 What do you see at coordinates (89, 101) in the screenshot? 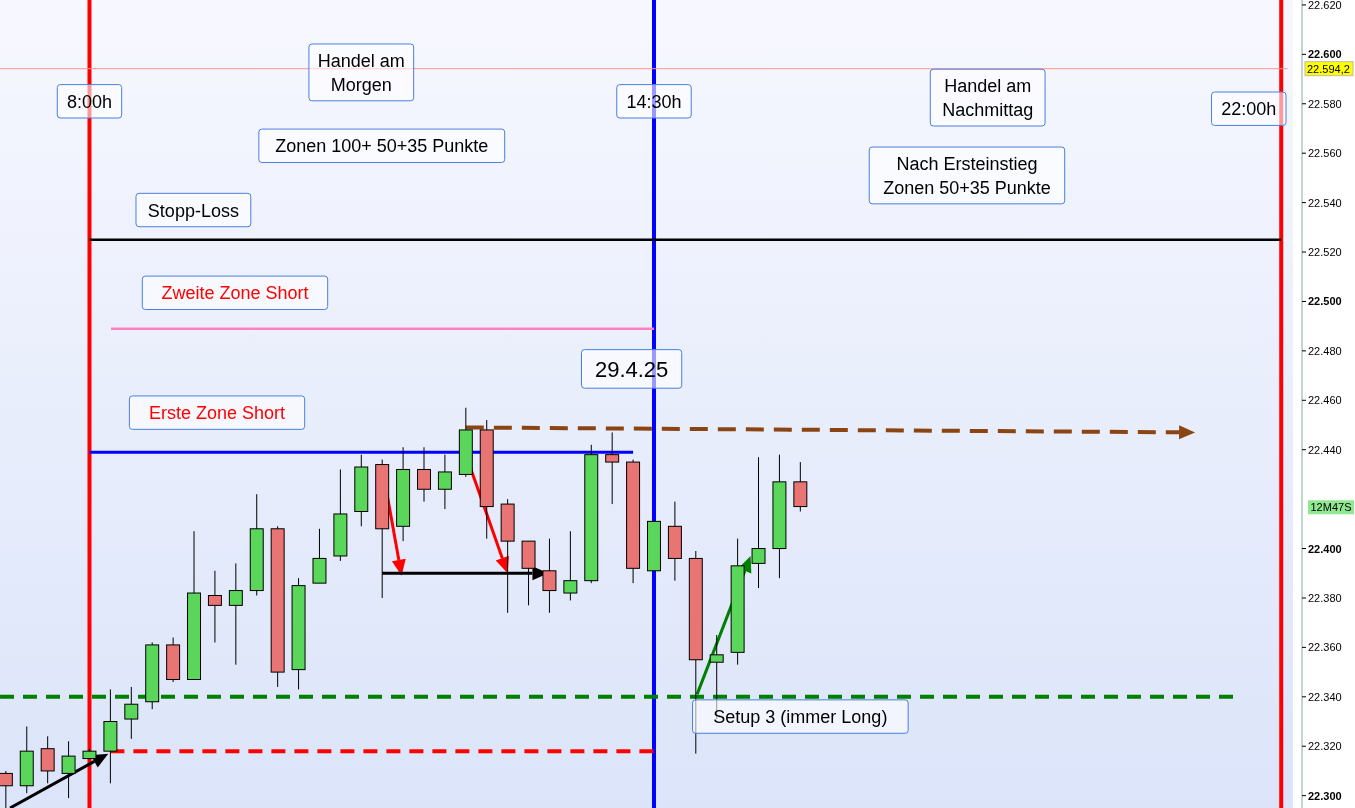
I see `annotation: 8:00h` at bounding box center [89, 101].